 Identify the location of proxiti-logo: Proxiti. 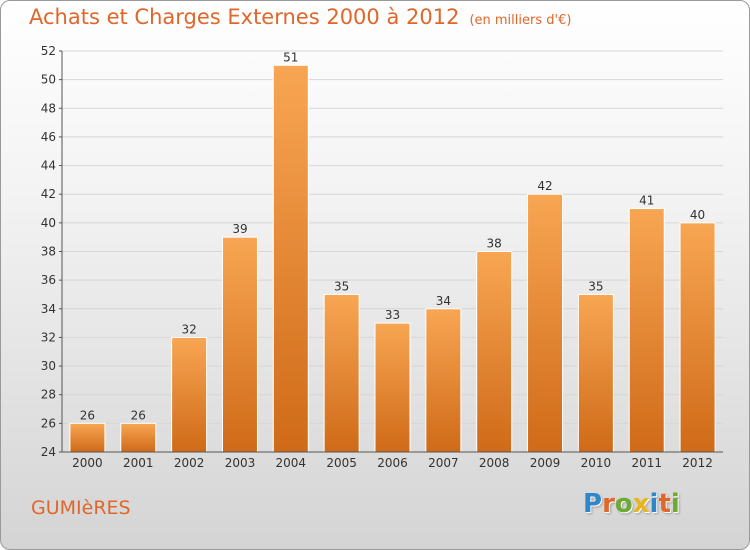
(631, 504).